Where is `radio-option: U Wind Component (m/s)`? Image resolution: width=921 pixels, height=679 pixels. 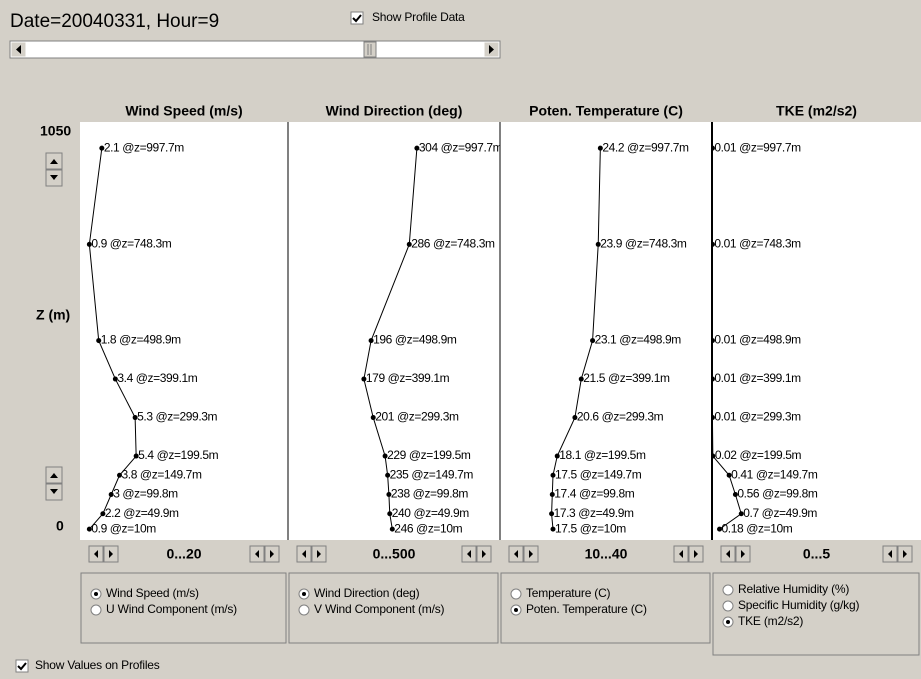 radio-option: U Wind Component (m/s) is located at coordinates (163, 609).